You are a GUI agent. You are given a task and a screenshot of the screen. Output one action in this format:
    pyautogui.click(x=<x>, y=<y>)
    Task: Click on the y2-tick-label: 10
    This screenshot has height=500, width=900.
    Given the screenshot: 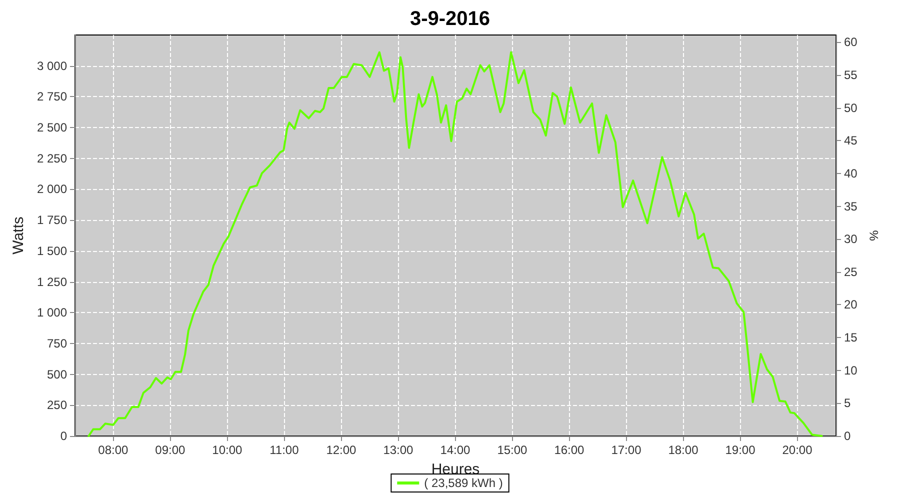 What is the action you would take?
    pyautogui.click(x=851, y=370)
    